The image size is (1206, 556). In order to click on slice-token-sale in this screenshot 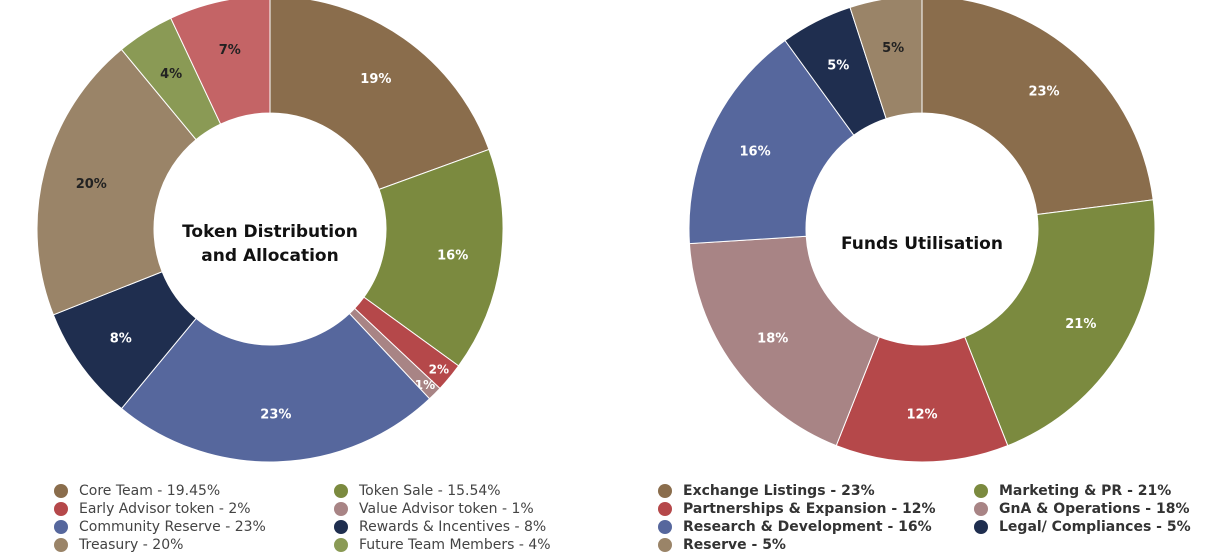, I will do `click(433, 257)`.